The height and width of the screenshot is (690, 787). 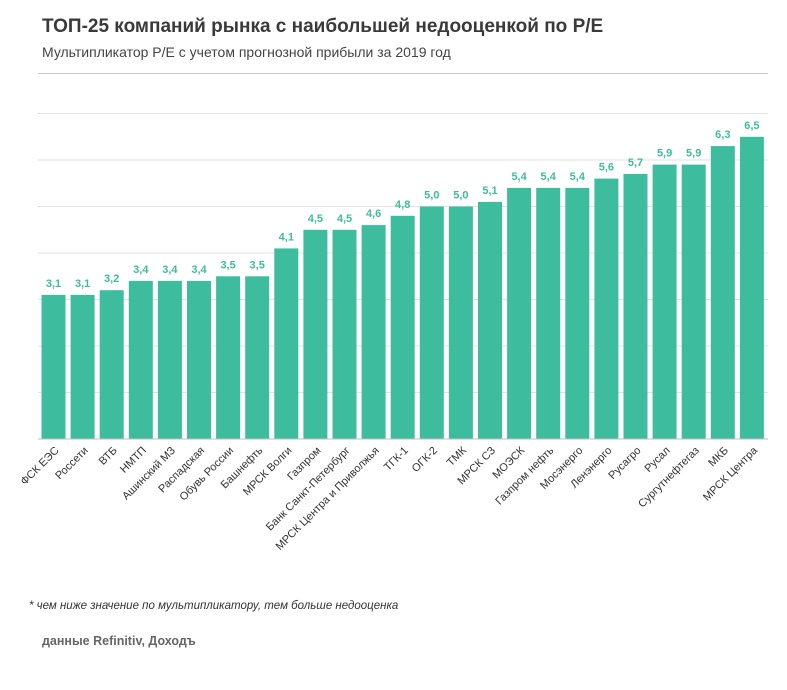 What do you see at coordinates (108, 456) in the screenshot?
I see `category-label: ВТБ` at bounding box center [108, 456].